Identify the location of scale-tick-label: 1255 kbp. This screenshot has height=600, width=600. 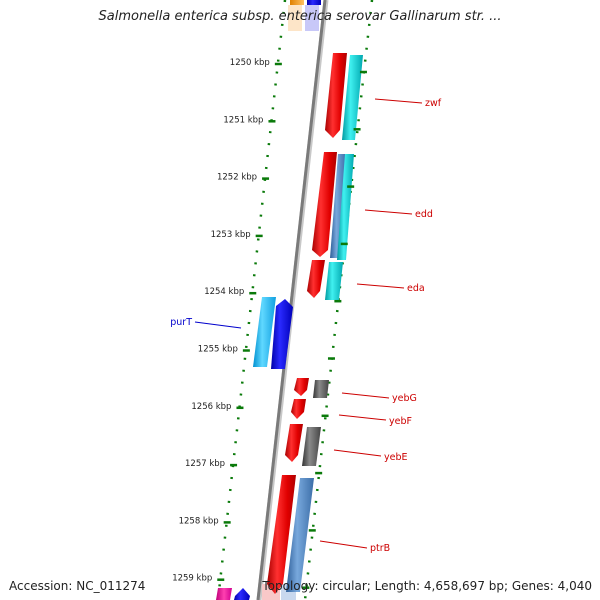
(218, 350).